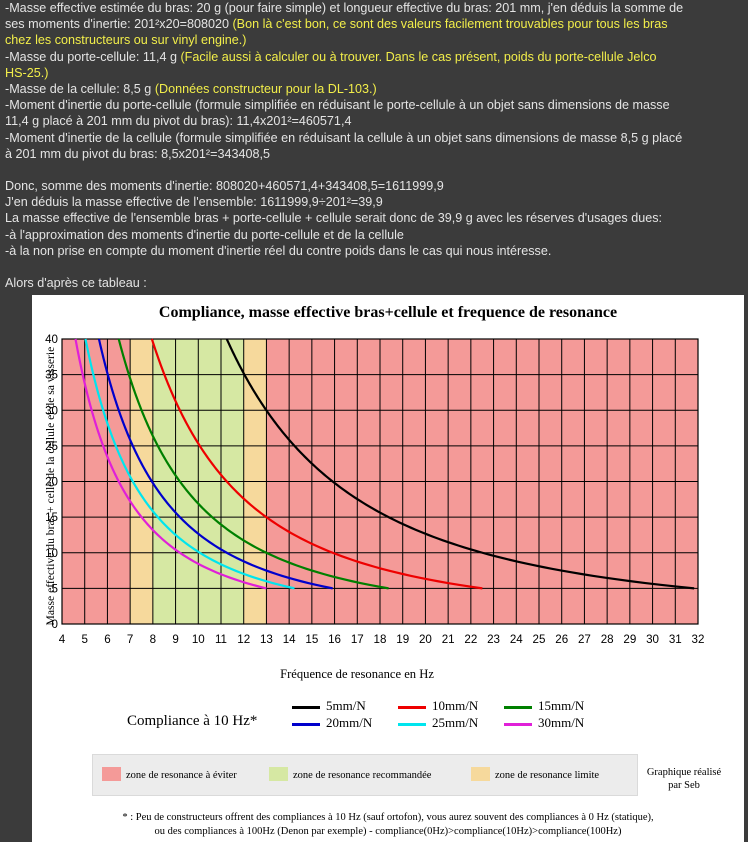 This screenshot has width=748, height=842. I want to click on x-tick-label: 9, so click(175, 639).